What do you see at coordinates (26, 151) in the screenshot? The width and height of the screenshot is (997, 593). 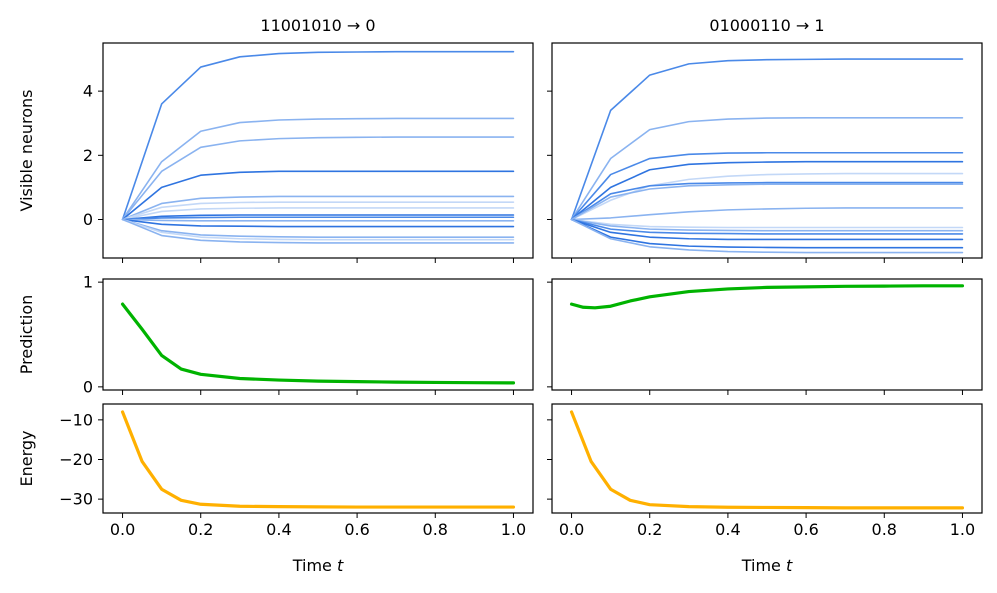 I see `visible-neurons-left-ylabel: Visible neurons` at bounding box center [26, 151].